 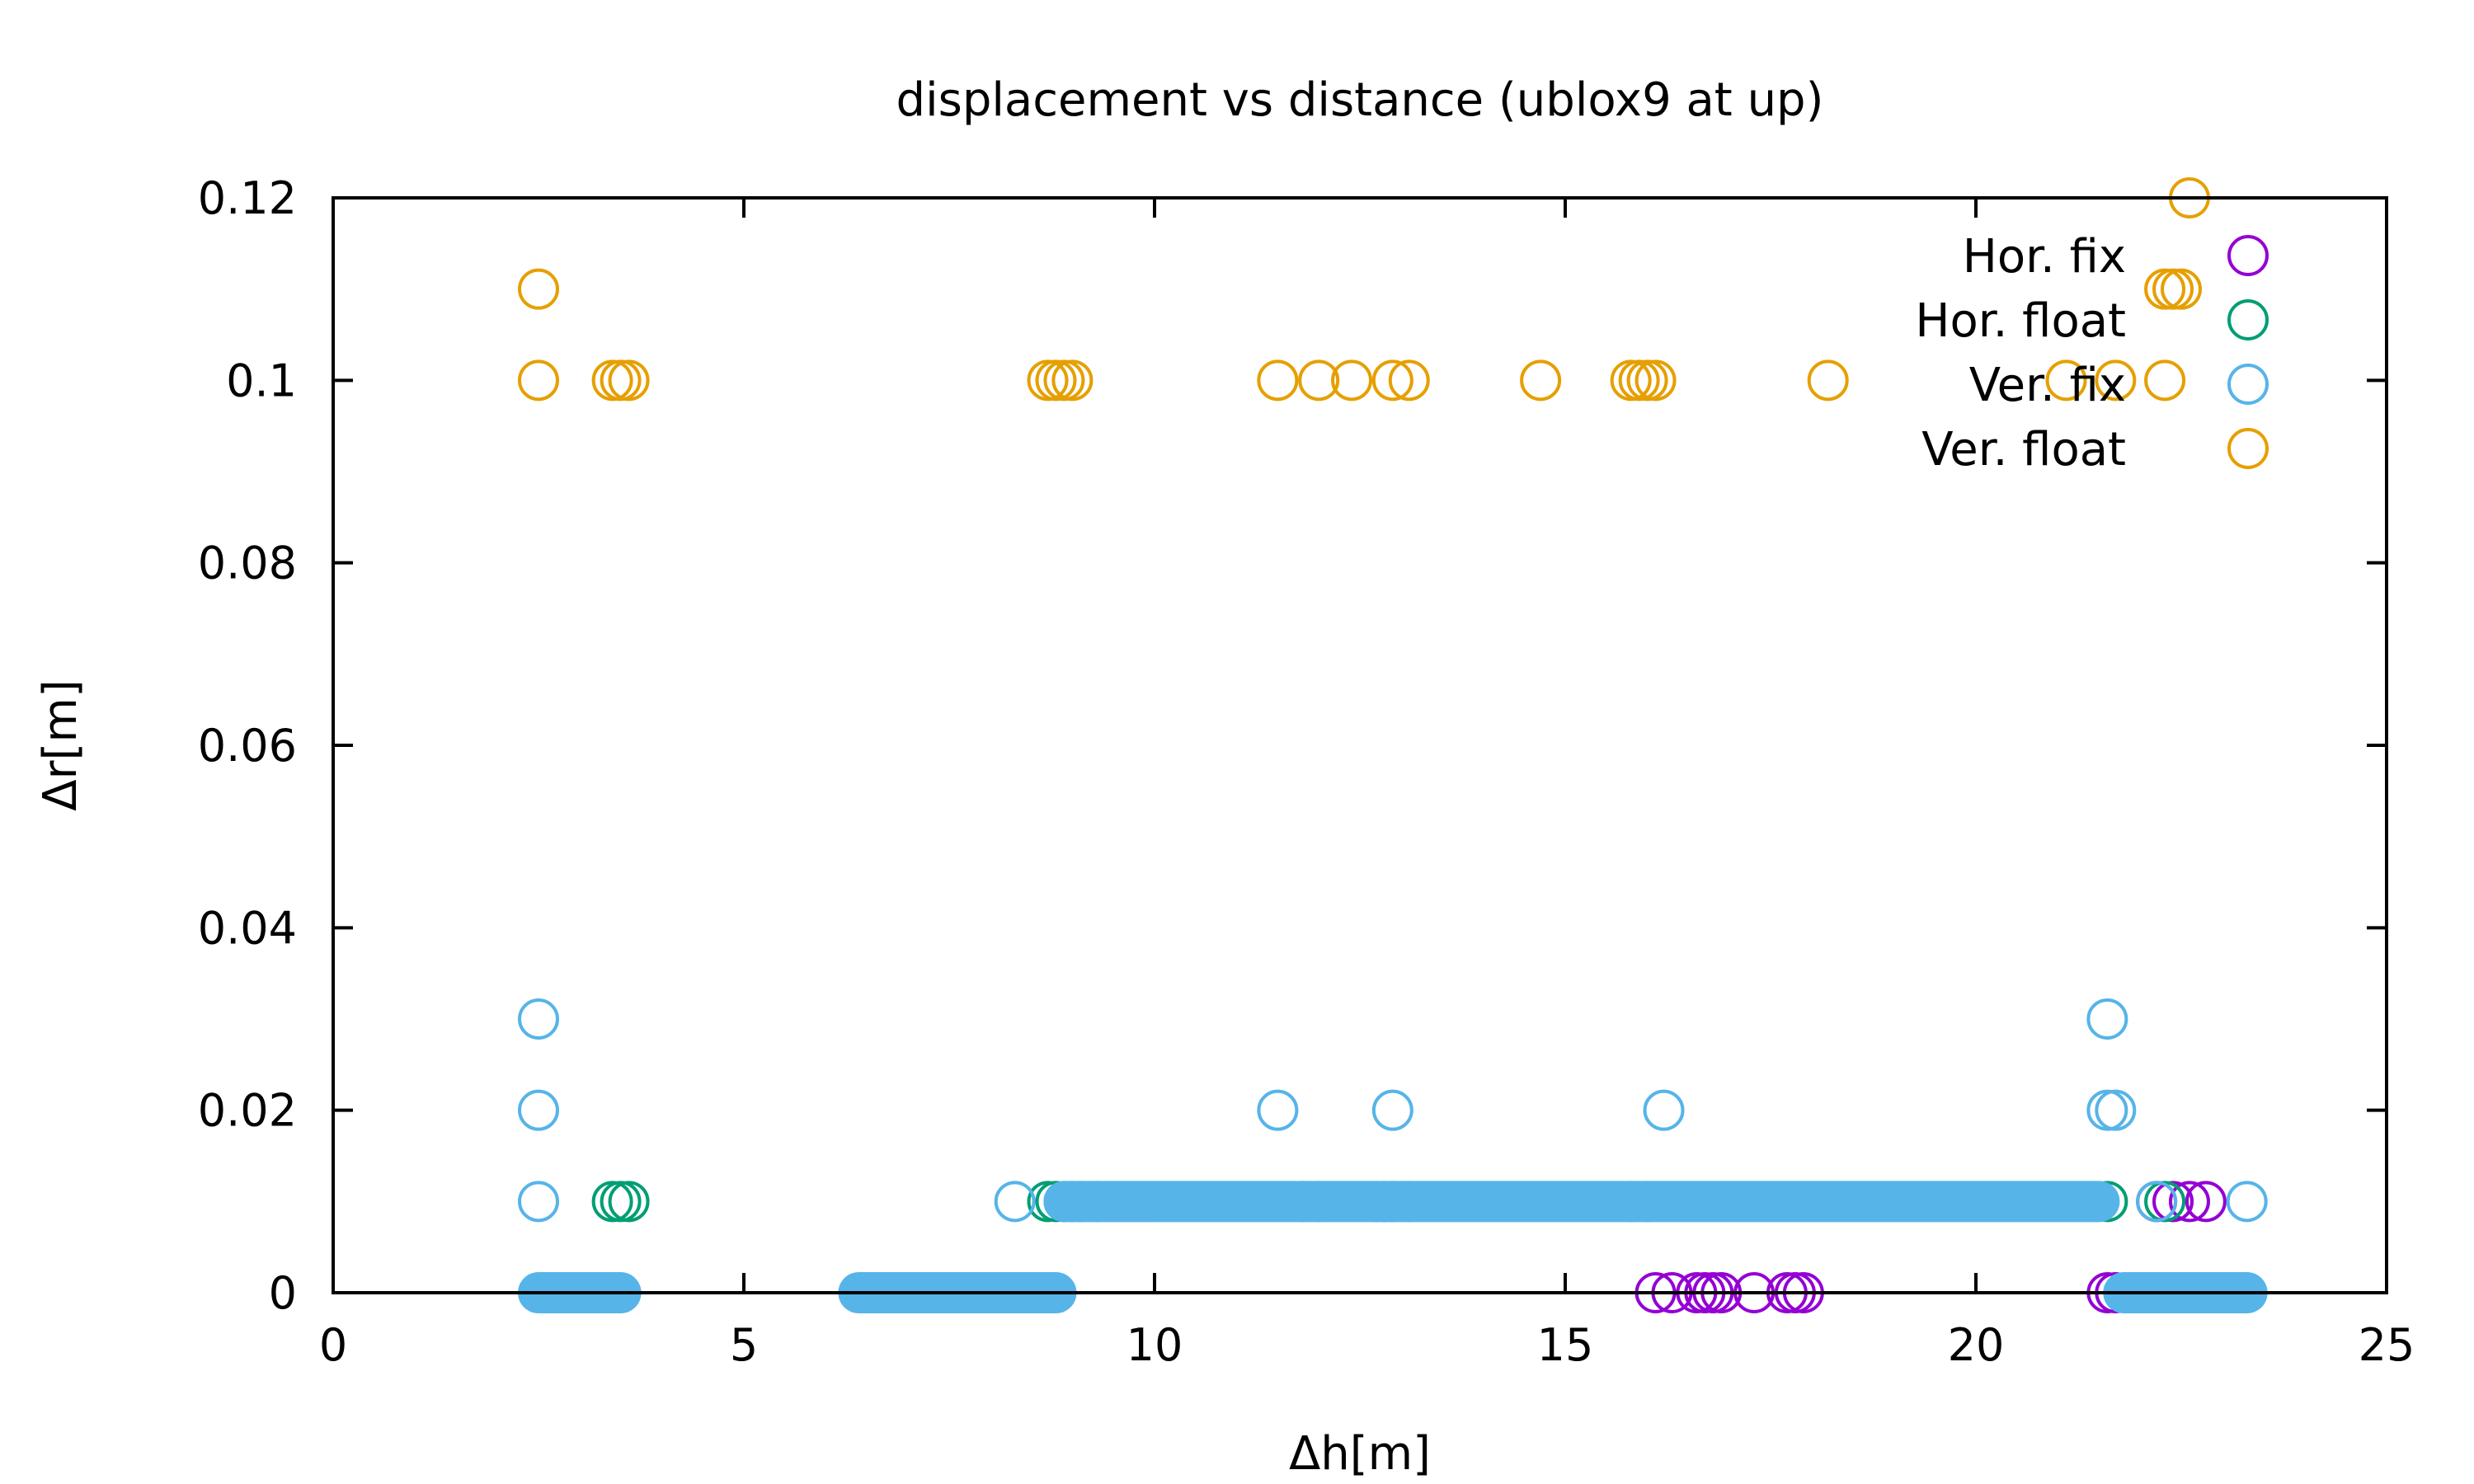 What do you see at coordinates (1154, 1345) in the screenshot?
I see `x-tick-label: 10` at bounding box center [1154, 1345].